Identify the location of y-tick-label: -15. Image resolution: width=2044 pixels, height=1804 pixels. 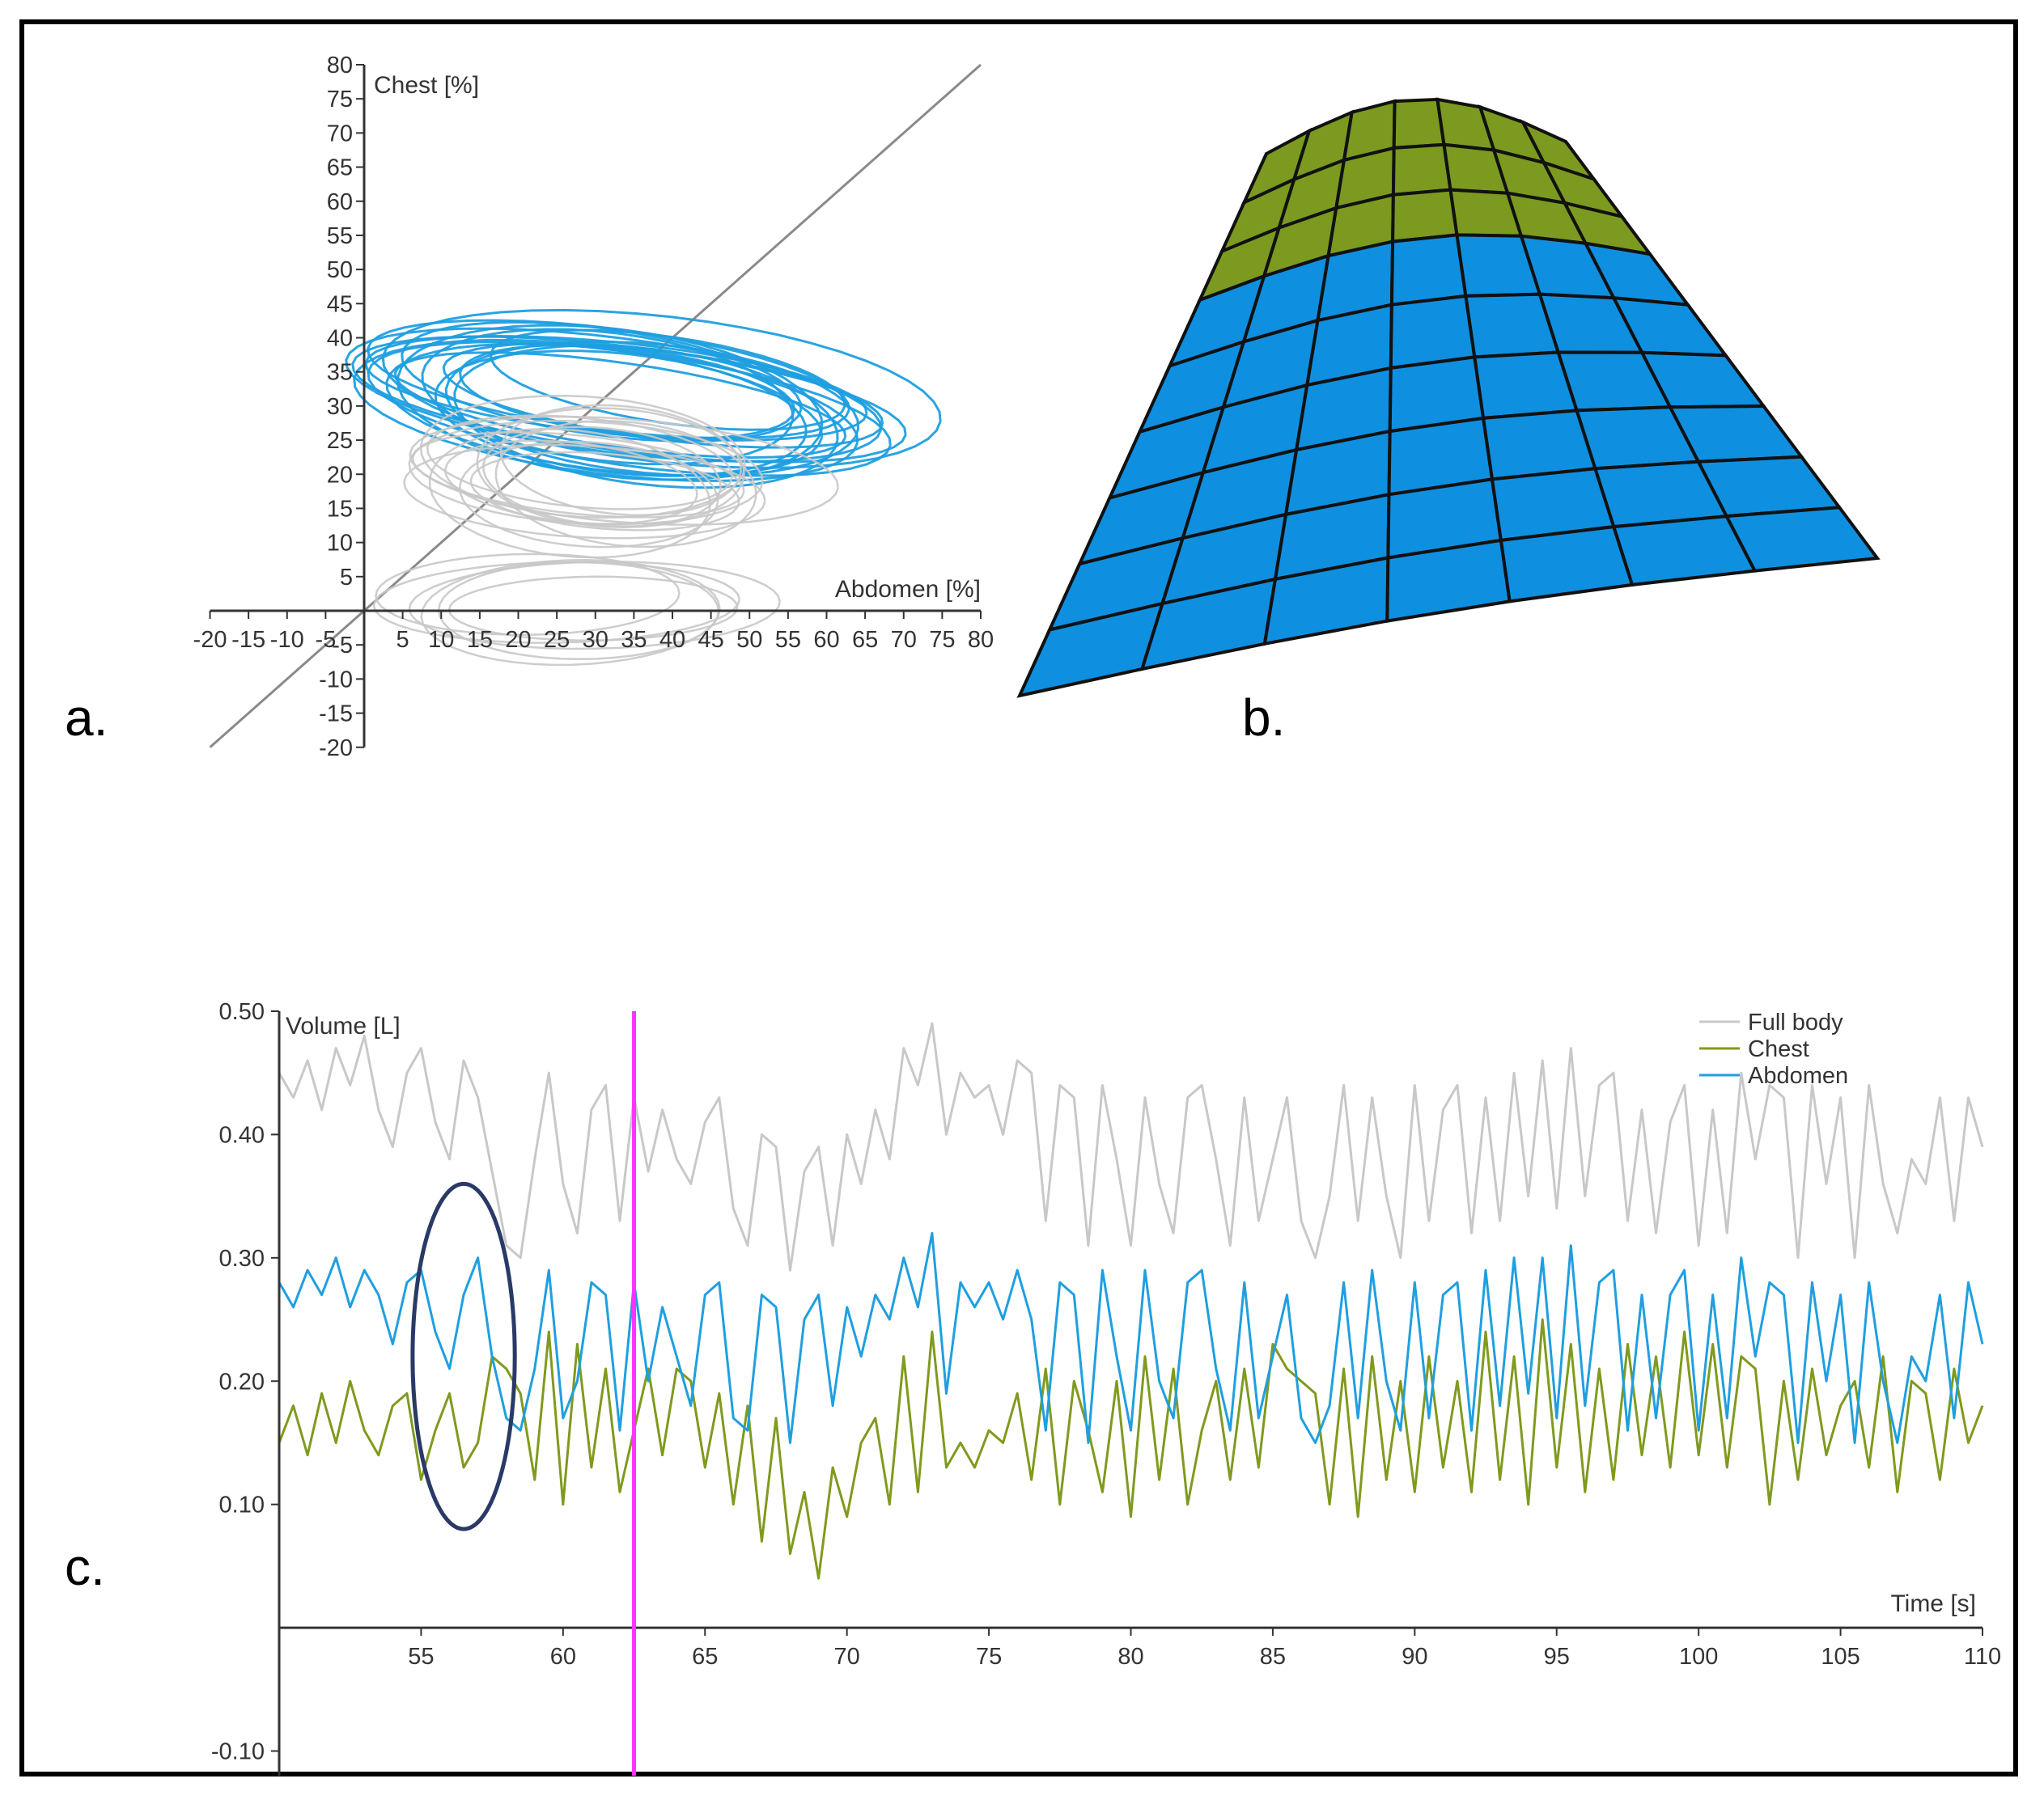
(336, 714).